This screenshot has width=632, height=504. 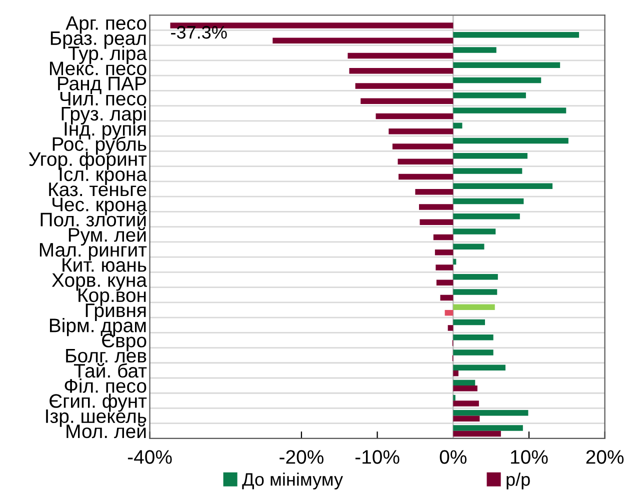 I want to click on x-tick-label: -10%, so click(x=377, y=457).